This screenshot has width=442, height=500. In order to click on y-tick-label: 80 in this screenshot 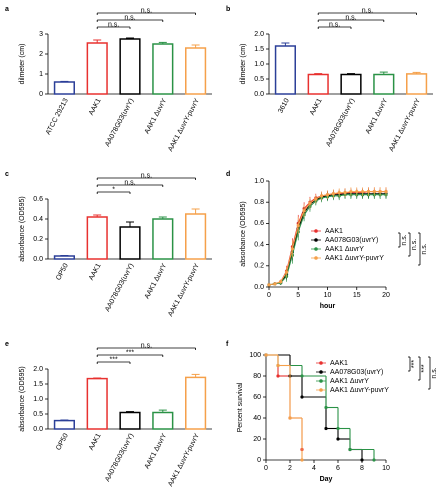, I will do `click(257, 376)`.